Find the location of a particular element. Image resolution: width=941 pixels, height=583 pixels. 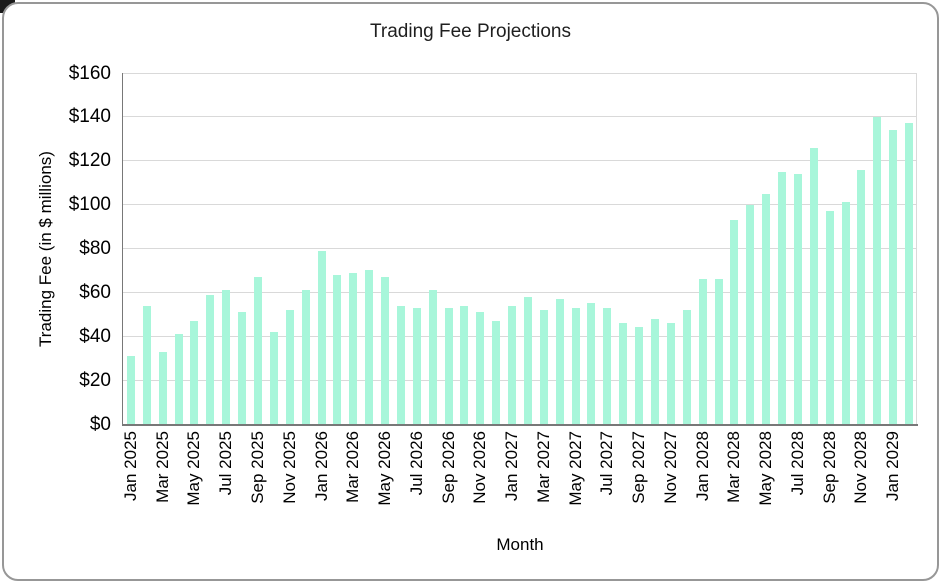

y-tick-label-100: $100 is located at coordinates (89, 205).